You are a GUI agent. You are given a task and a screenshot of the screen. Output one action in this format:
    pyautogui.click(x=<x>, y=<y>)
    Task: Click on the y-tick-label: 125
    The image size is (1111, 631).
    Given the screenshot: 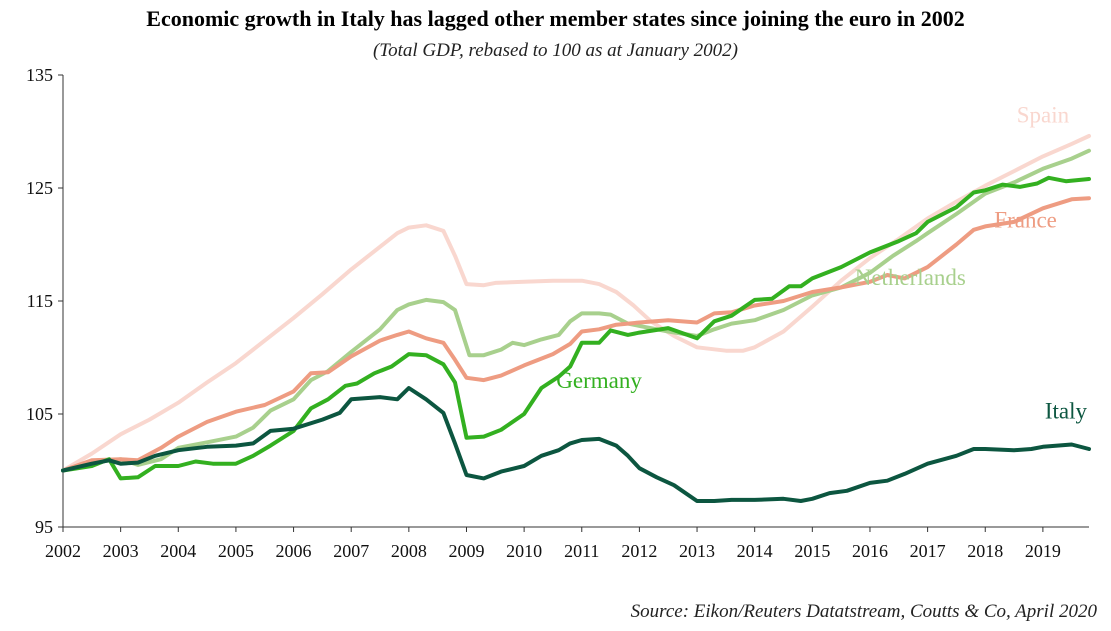 What is the action you would take?
    pyautogui.click(x=39, y=188)
    